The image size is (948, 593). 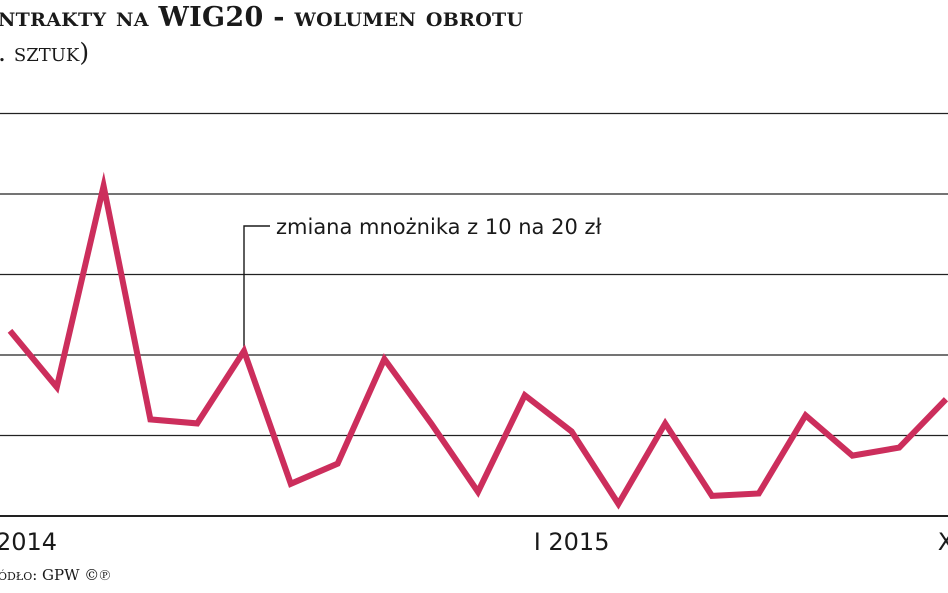 I want to click on x-tick-labels: 2014 I 2015 X, so click(x=474, y=542).